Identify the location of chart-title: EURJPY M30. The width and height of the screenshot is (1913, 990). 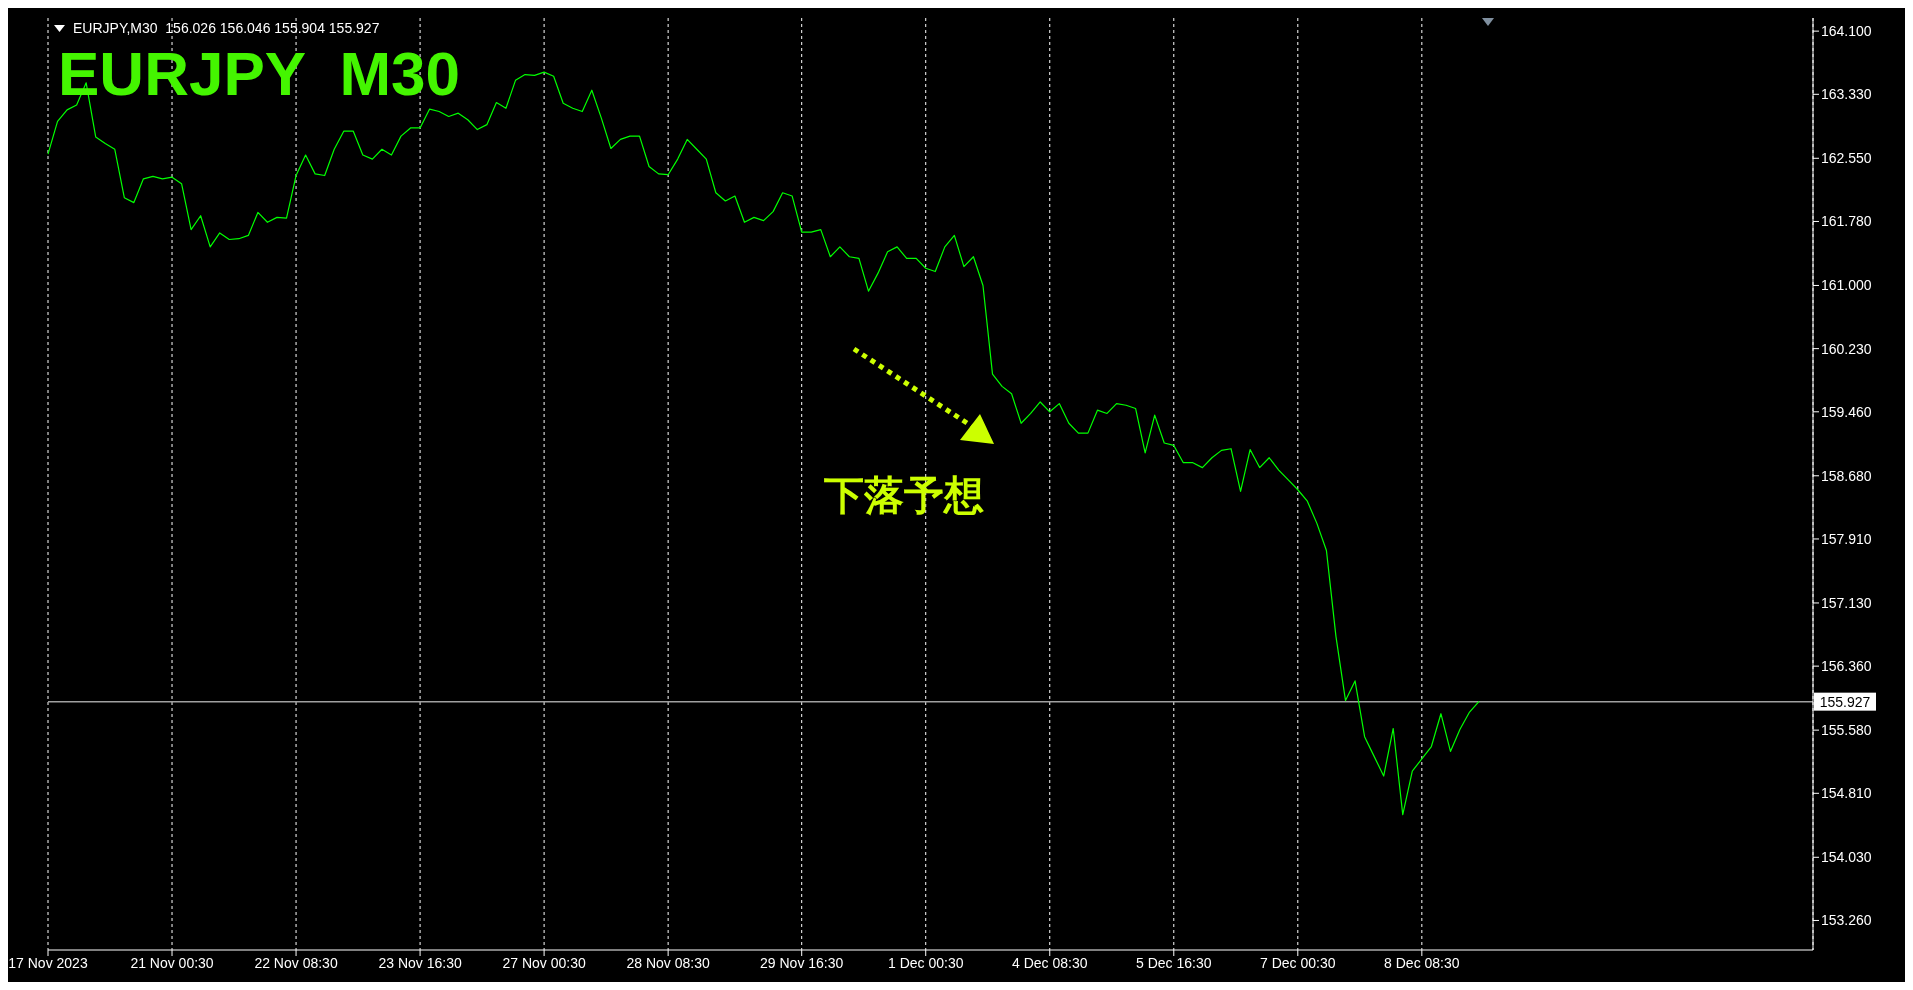
(259, 74).